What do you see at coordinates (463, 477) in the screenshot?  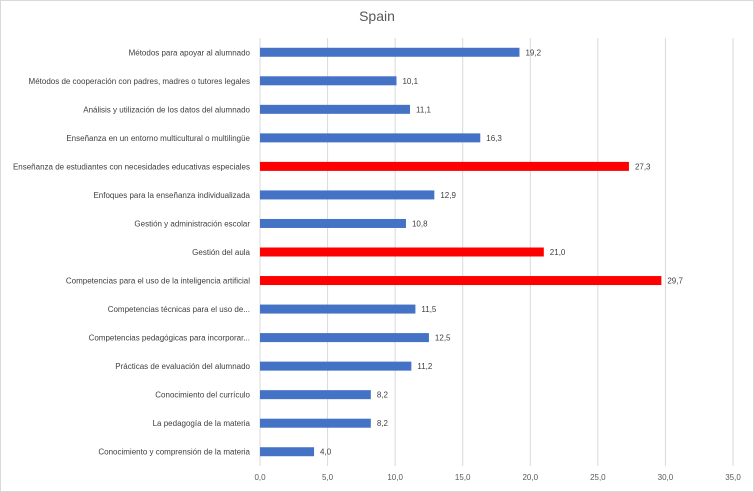 I see `x-tick-label: 15,0` at bounding box center [463, 477].